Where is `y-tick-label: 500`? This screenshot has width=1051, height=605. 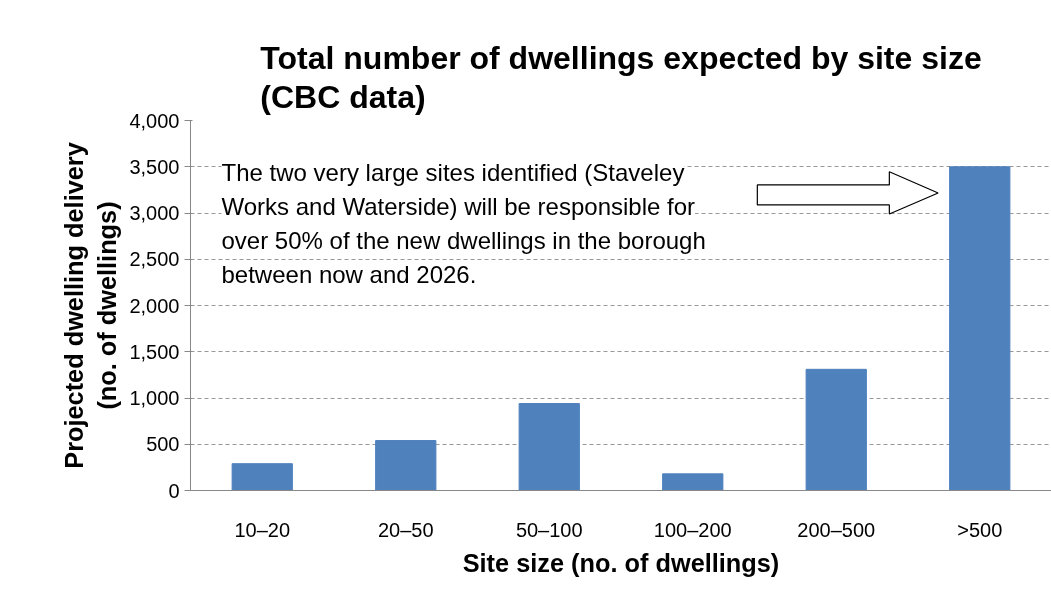
y-tick-label: 500 is located at coordinates (163, 444).